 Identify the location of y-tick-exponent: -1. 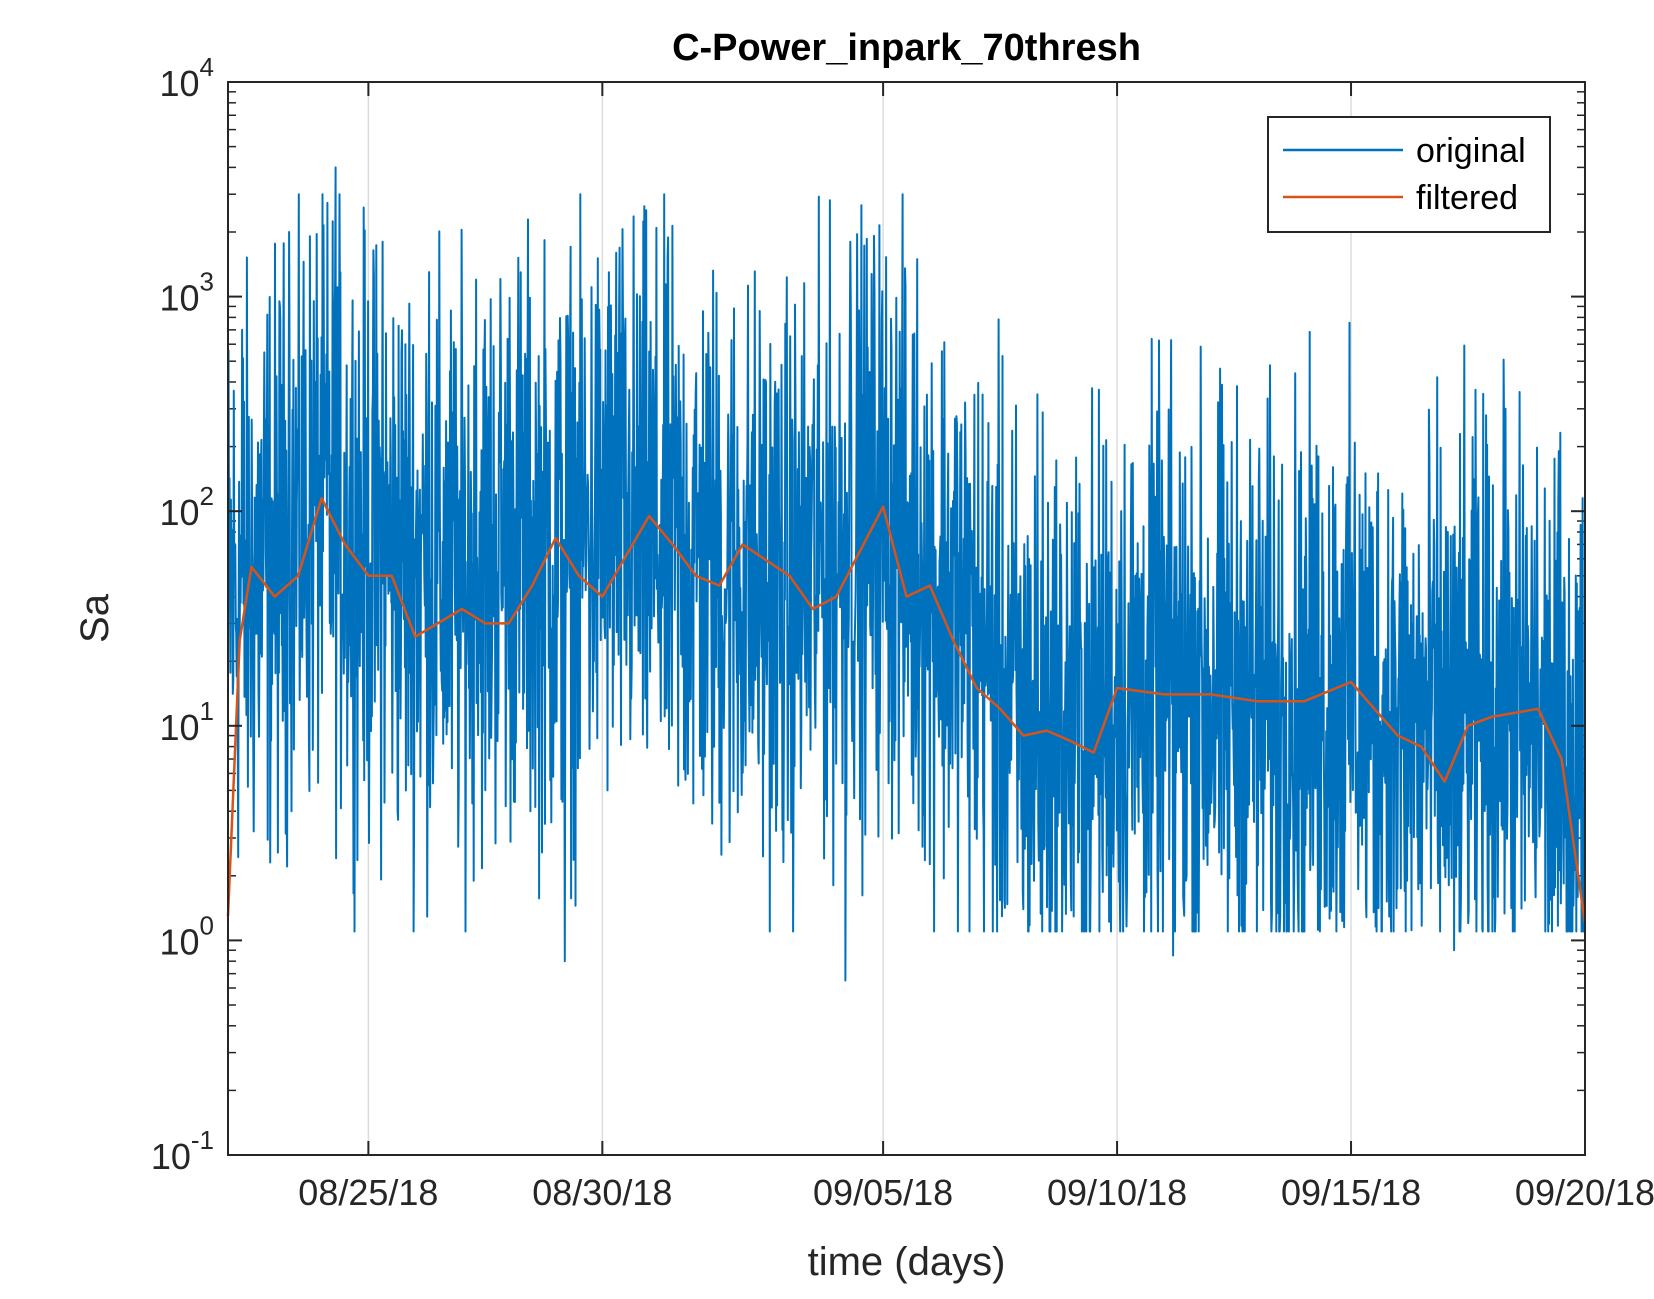
(202, 1140).